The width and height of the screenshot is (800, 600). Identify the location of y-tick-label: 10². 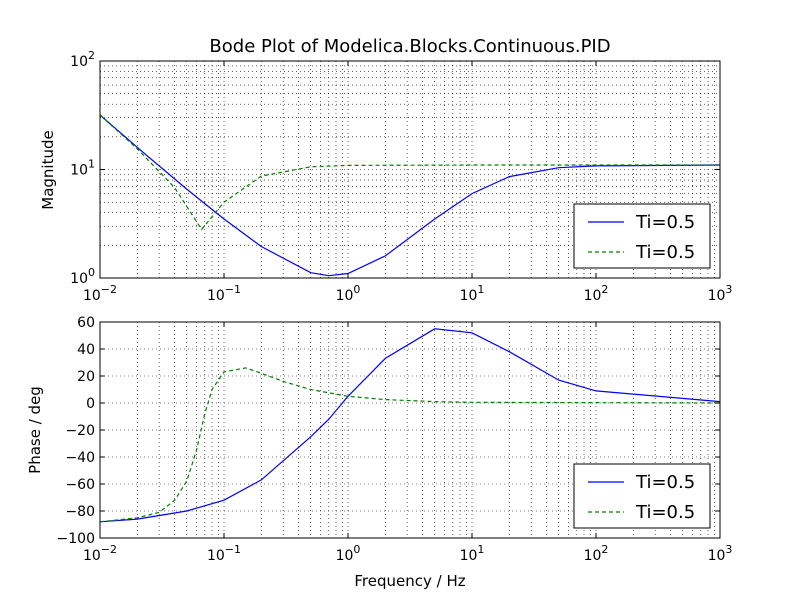
(82, 59).